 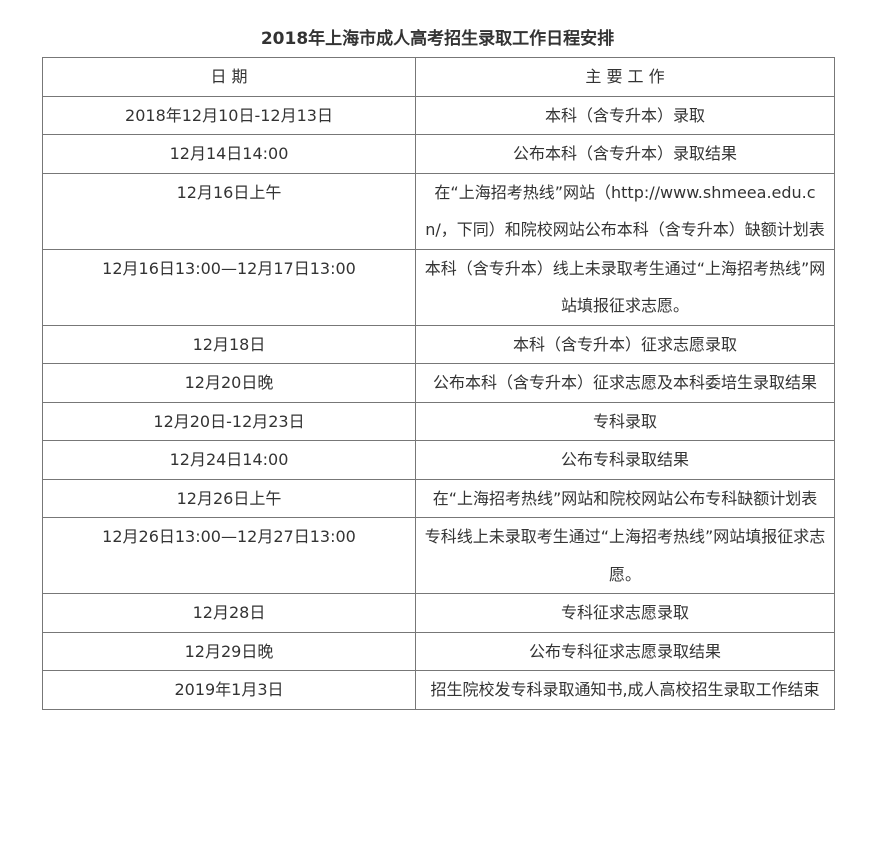 What do you see at coordinates (229, 498) in the screenshot?
I see `date-cell: 12月26日上午` at bounding box center [229, 498].